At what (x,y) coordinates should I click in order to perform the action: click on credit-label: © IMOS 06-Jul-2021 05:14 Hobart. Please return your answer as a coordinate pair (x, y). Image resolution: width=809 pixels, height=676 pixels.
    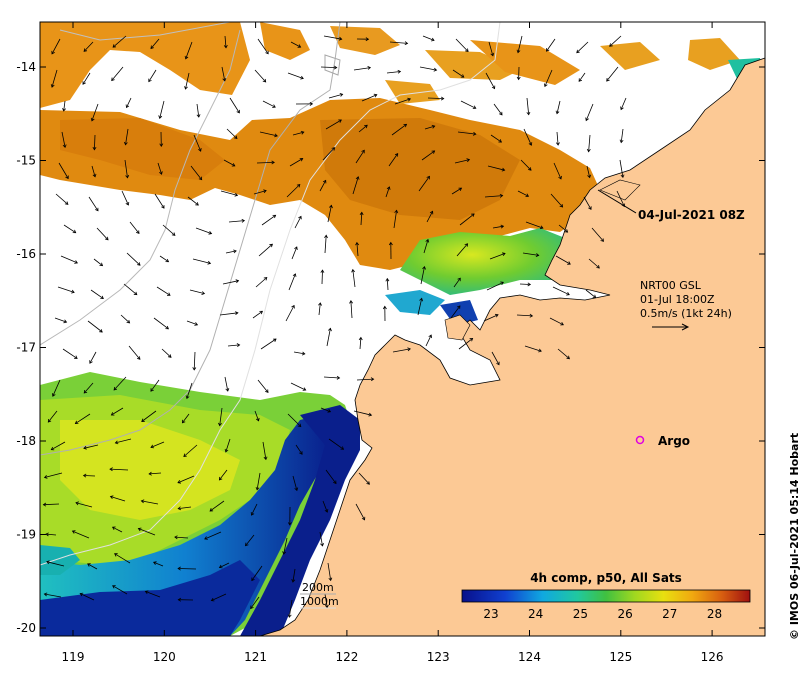
    Looking at the image, I should click on (794, 536).